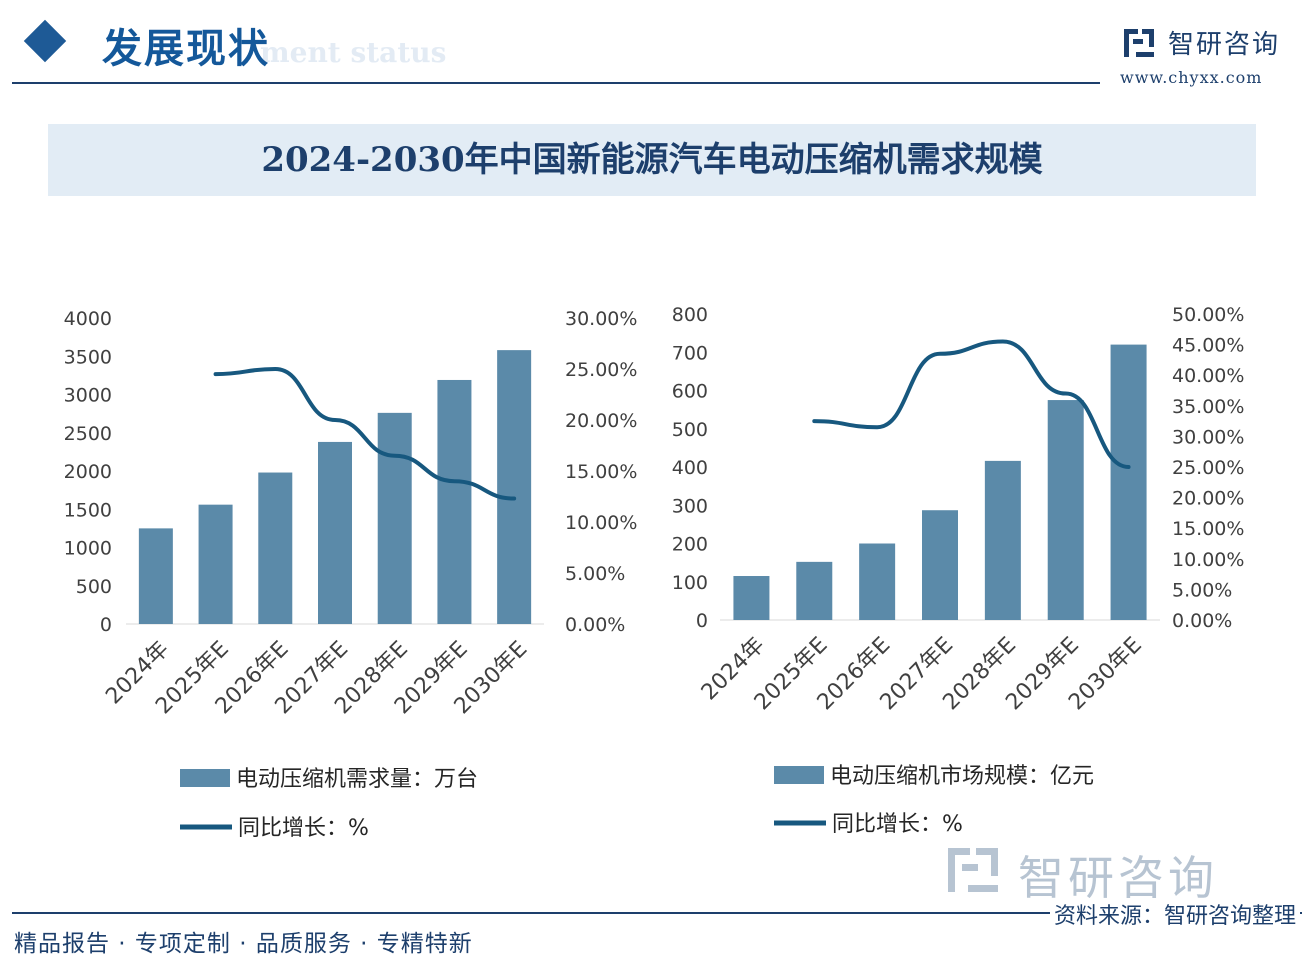 The image size is (1314, 970). I want to click on left-axis-tick-label: 600, so click(690, 392).